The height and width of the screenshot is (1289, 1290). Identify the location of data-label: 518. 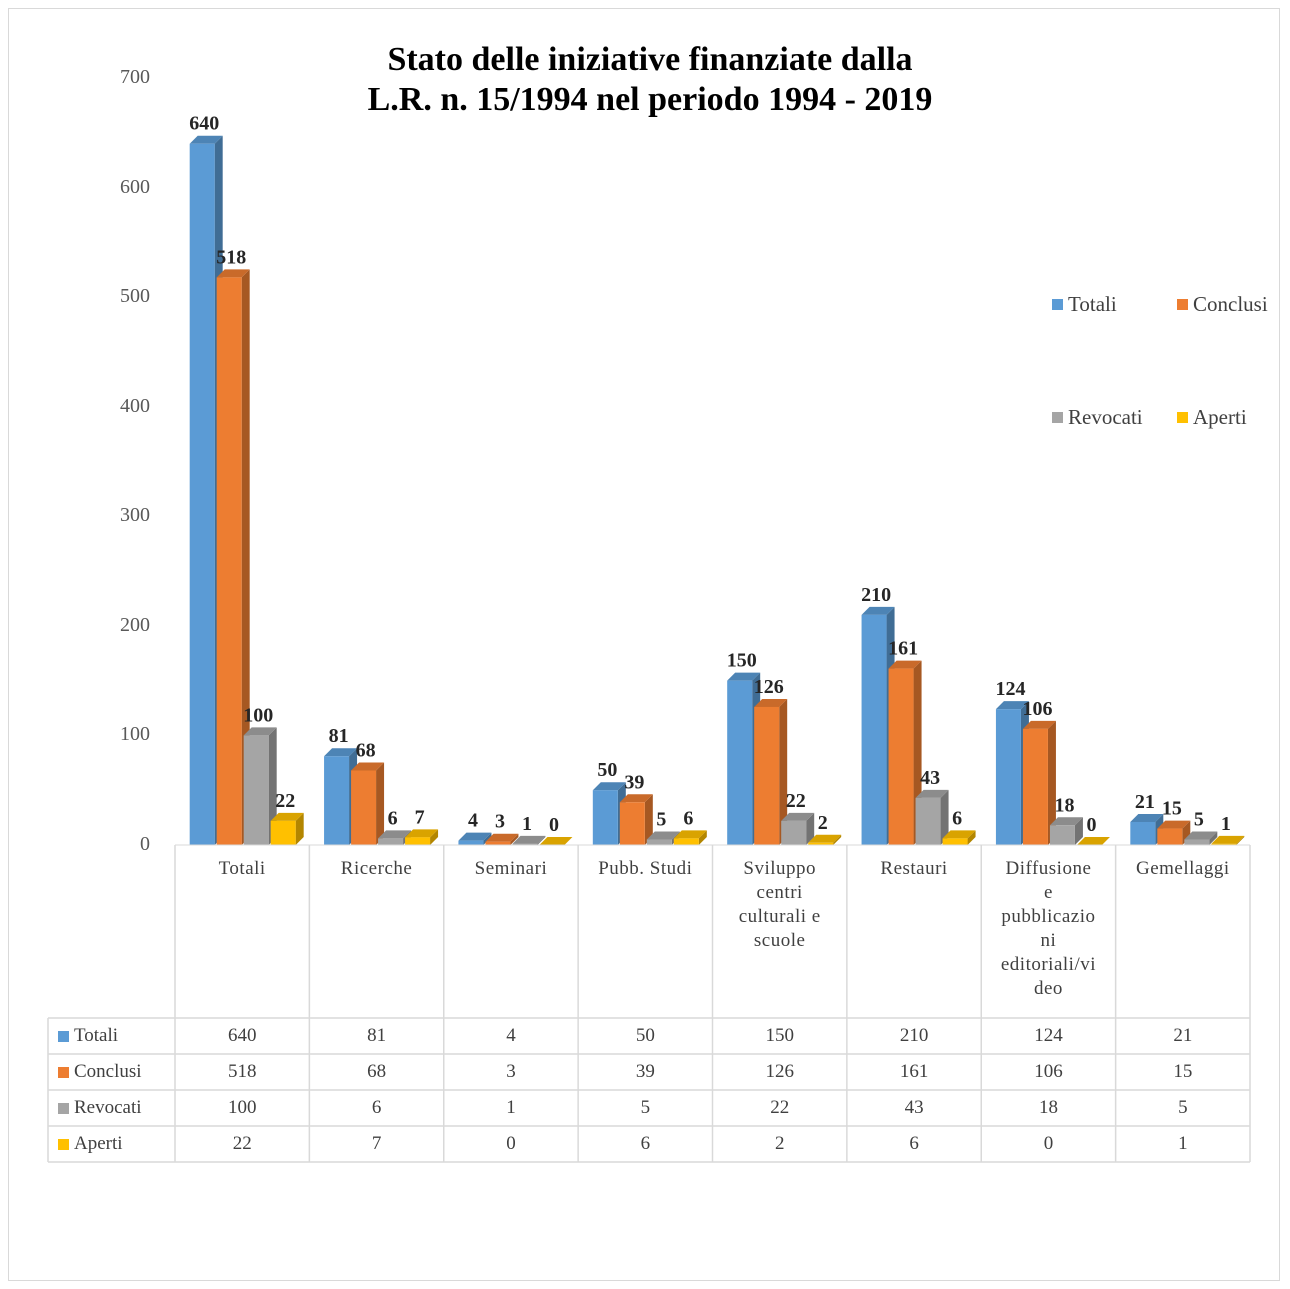
(231, 257).